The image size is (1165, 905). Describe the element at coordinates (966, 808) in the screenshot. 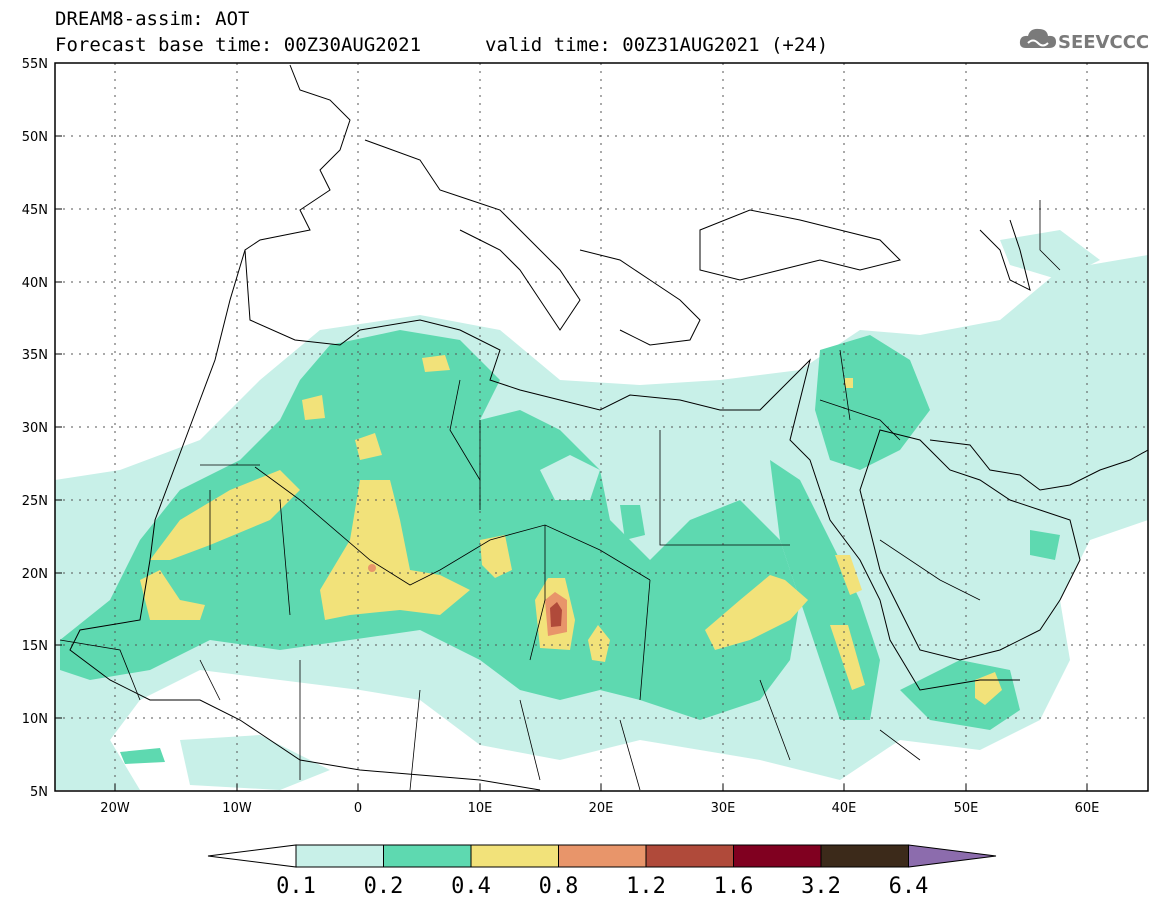

I see `lon-label: 50E` at that location.